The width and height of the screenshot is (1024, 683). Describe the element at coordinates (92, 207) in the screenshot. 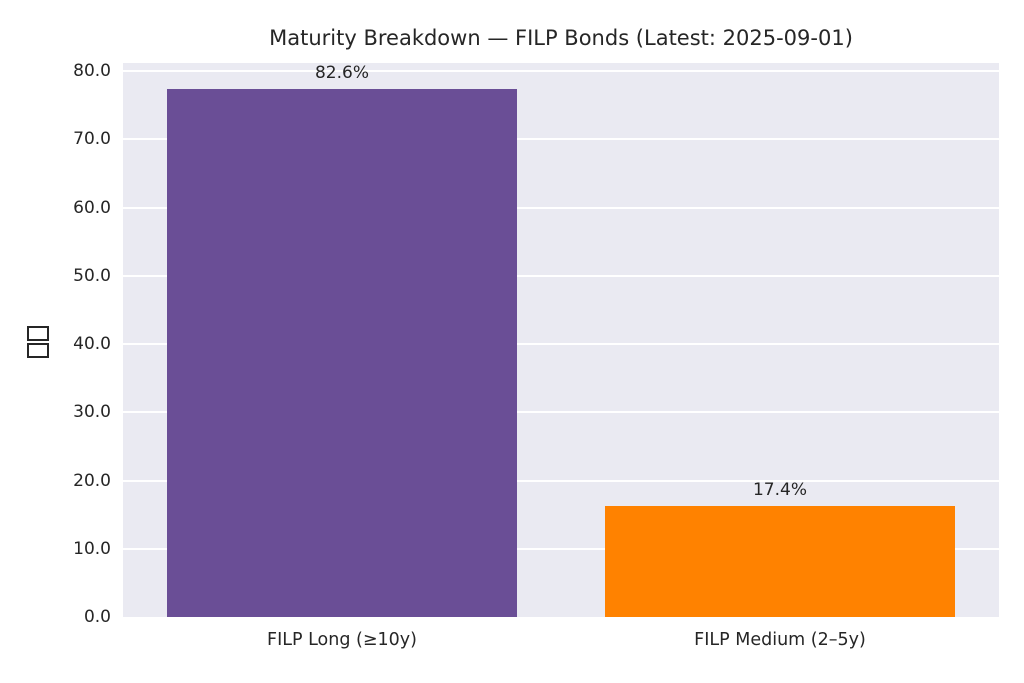

I see `y-tick-label: 60.0` at that location.